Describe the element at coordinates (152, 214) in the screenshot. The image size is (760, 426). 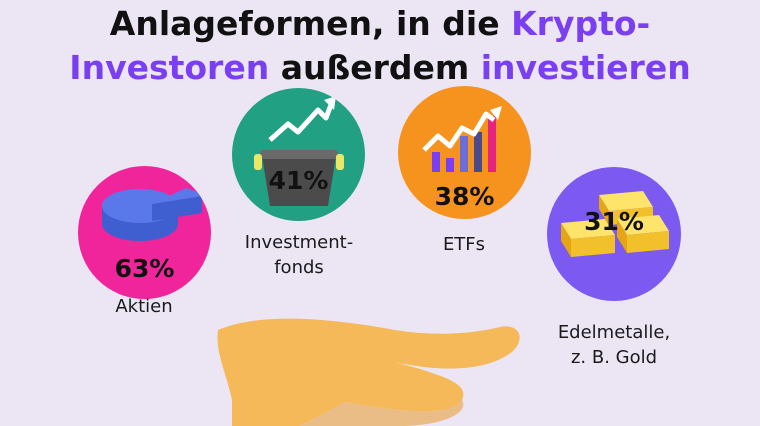
I see `pie-chart-icon` at that location.